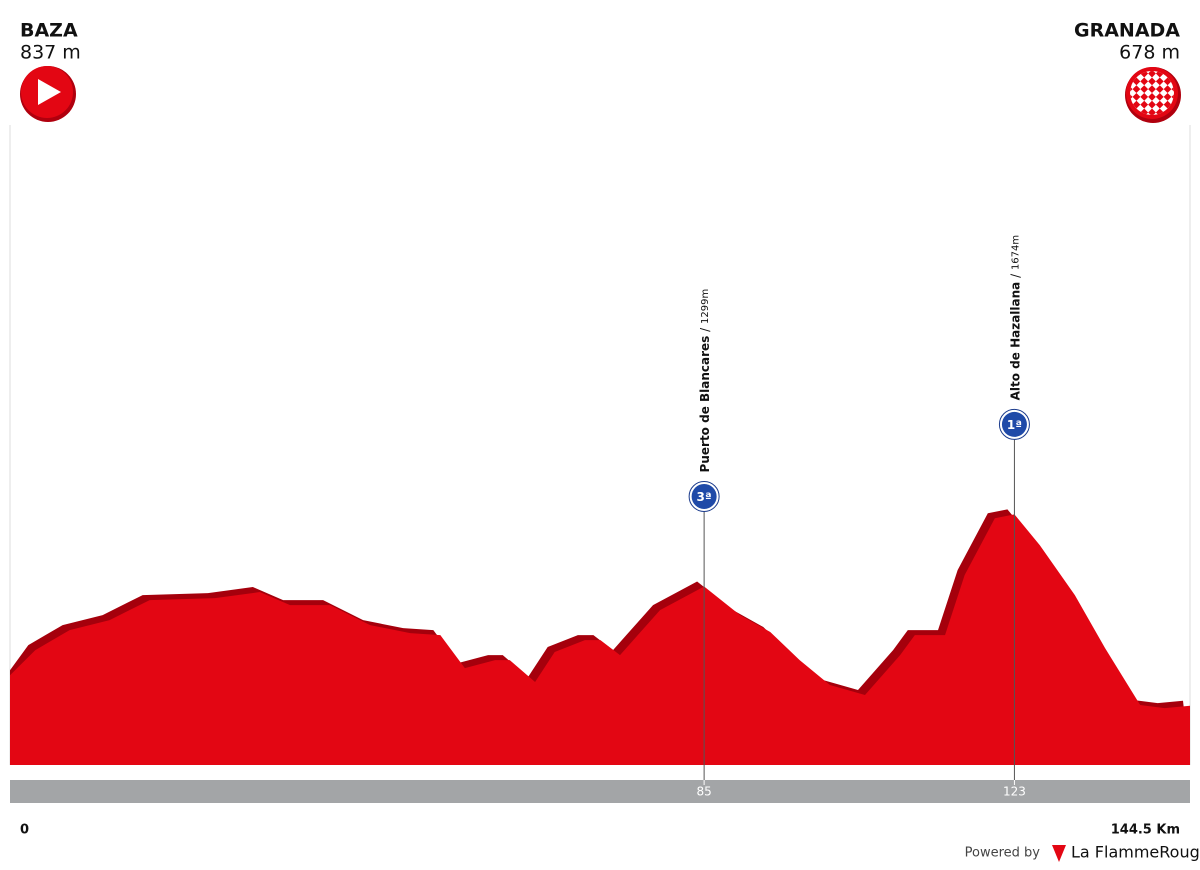 Image resolution: width=1200 pixels, height=870 pixels. Describe the element at coordinates (1015, 341) in the screenshot. I see `climb-name: Alto de Hazallana` at that location.